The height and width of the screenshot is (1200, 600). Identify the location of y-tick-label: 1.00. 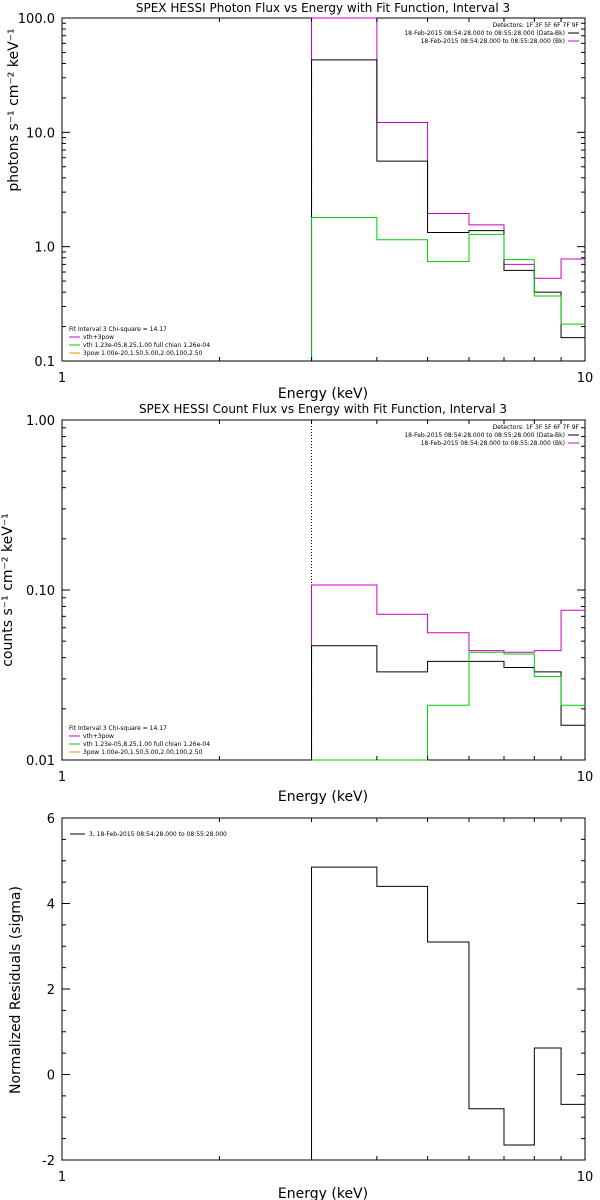
(40, 421).